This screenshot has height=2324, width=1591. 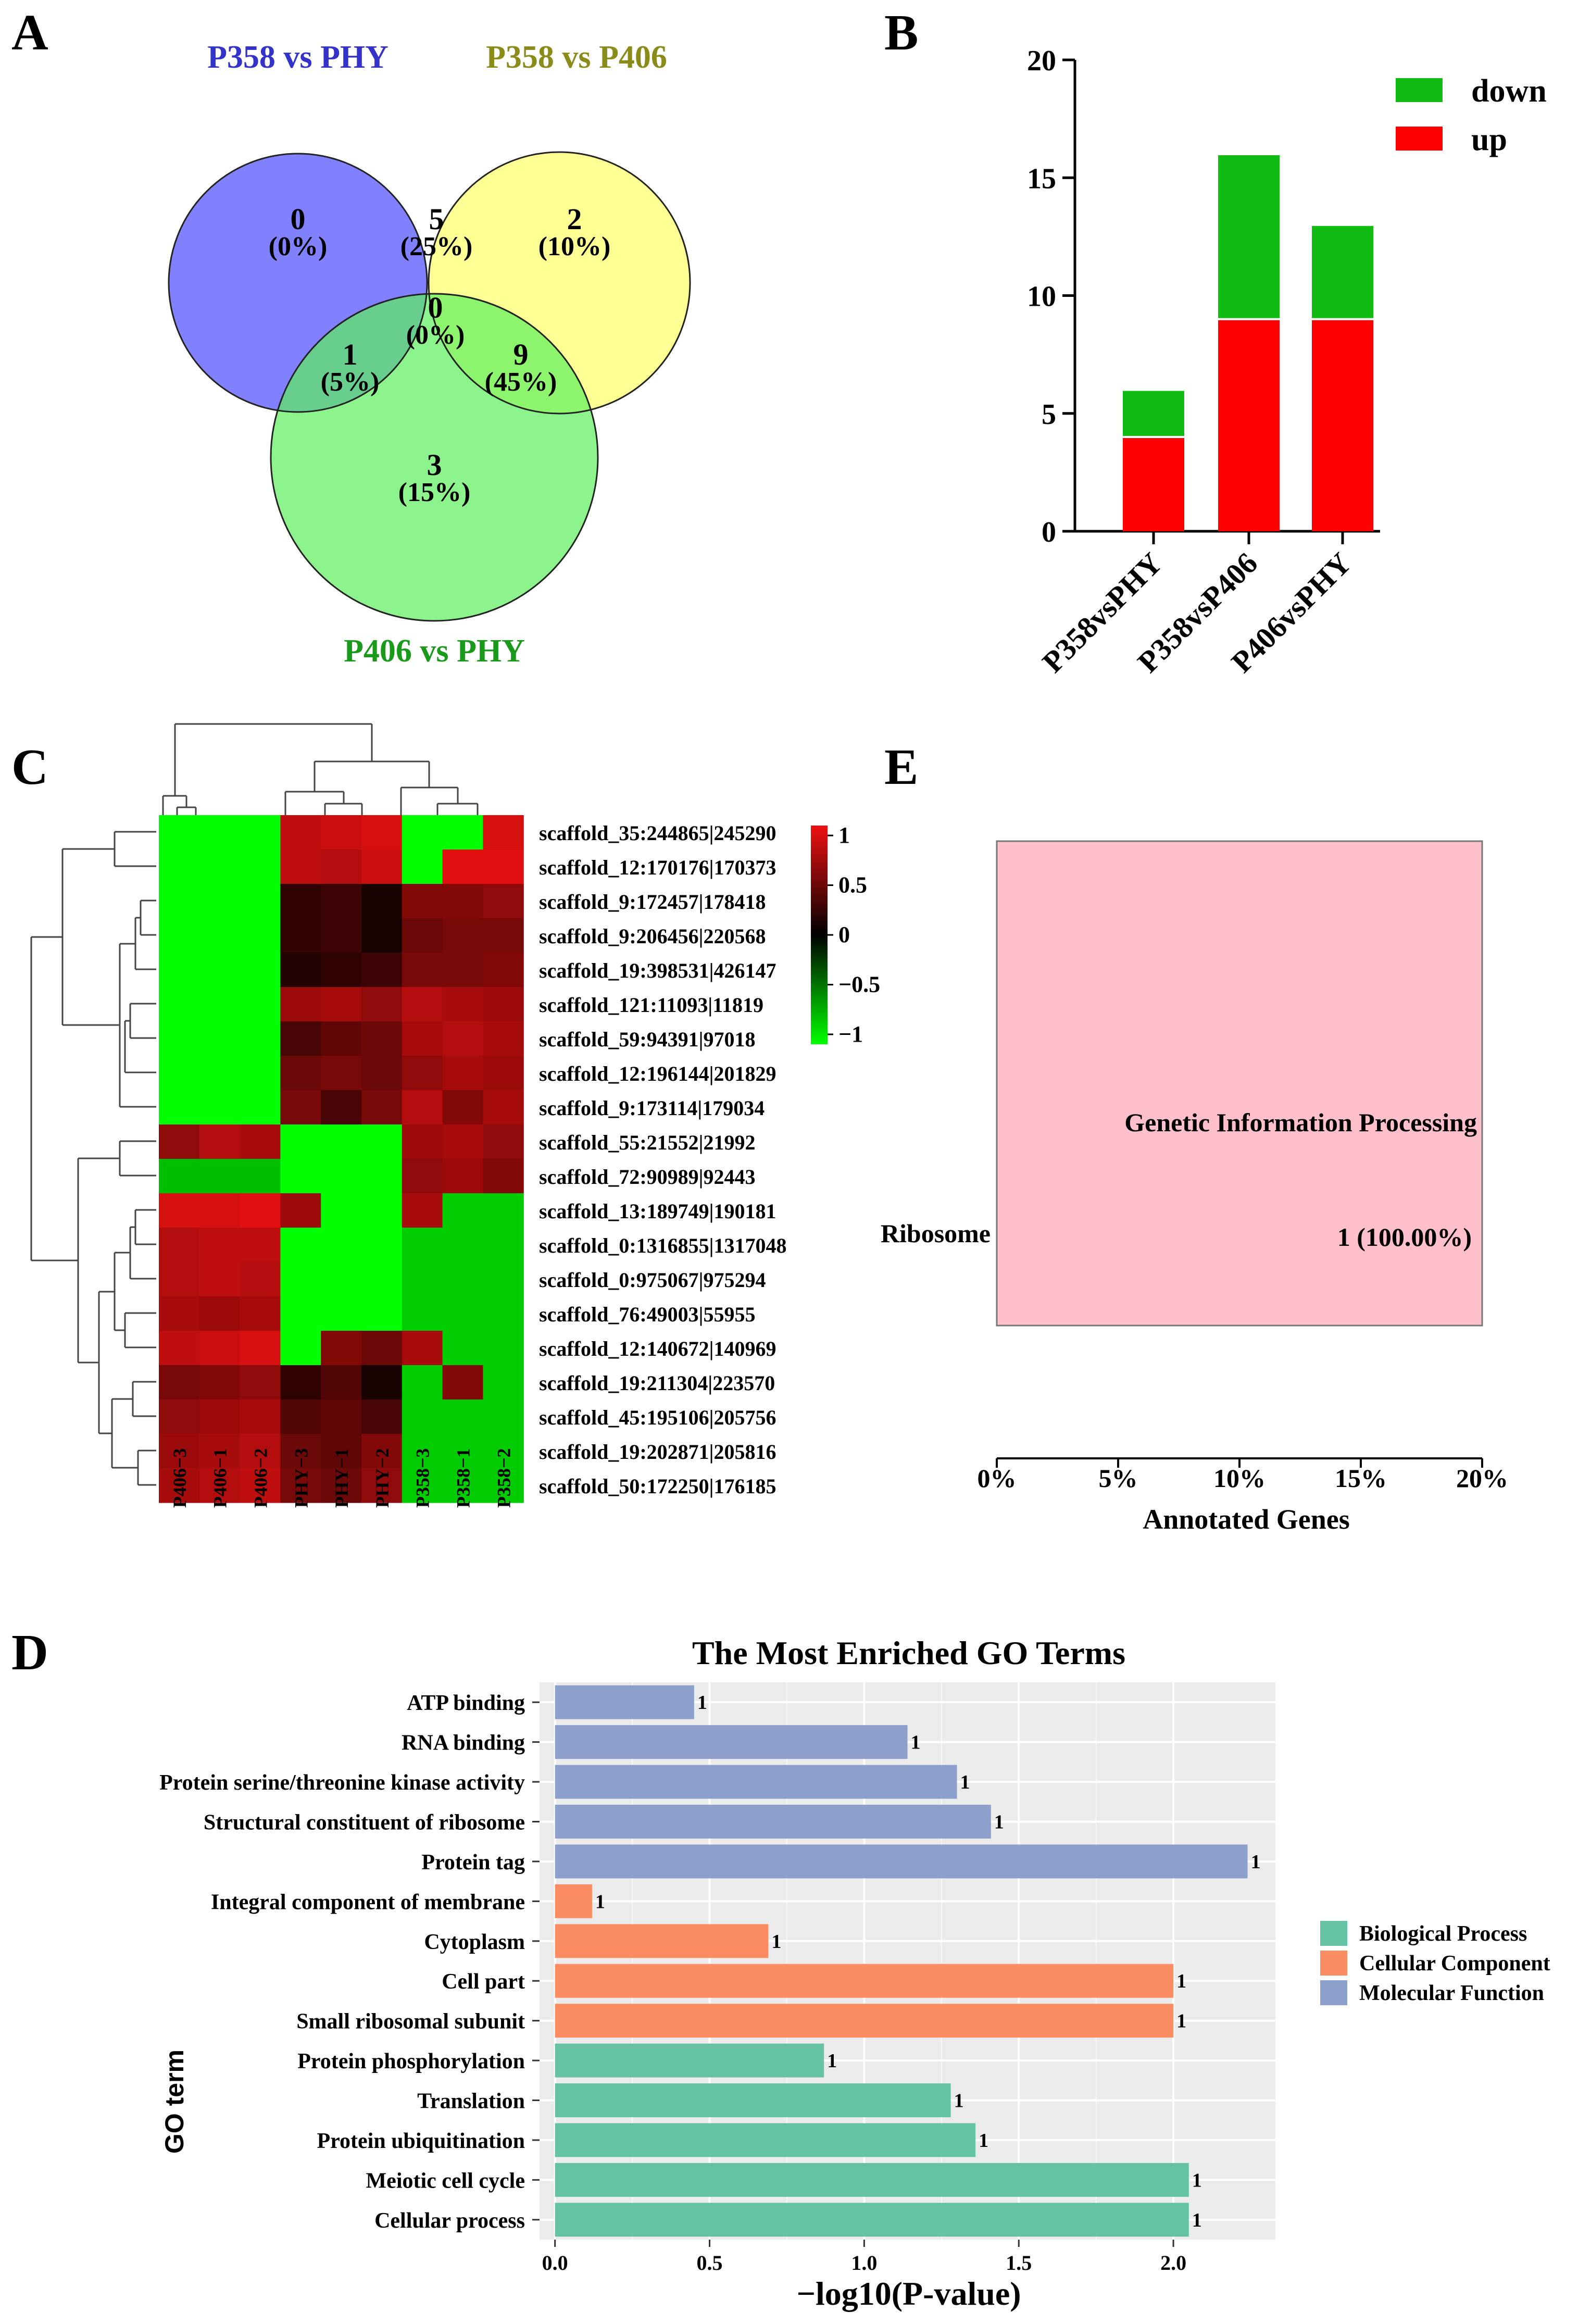 I want to click on go-legend-swatch-cc, so click(x=1333, y=1964).